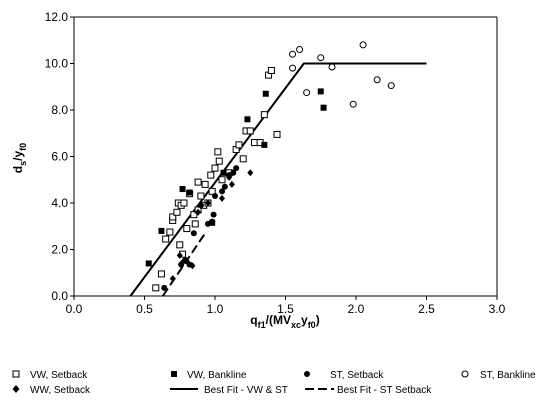 This screenshot has height=406, width=550. I want to click on legend-label: VW, Bankline, so click(217, 375).